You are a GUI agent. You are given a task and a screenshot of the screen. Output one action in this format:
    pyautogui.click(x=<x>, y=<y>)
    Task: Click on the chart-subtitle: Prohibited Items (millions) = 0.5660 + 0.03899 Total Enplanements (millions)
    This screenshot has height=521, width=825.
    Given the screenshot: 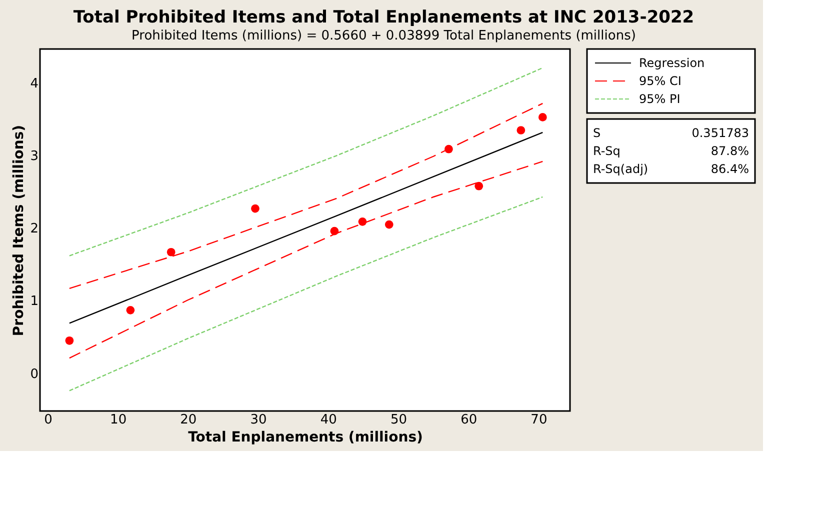 What is the action you would take?
    pyautogui.click(x=384, y=36)
    